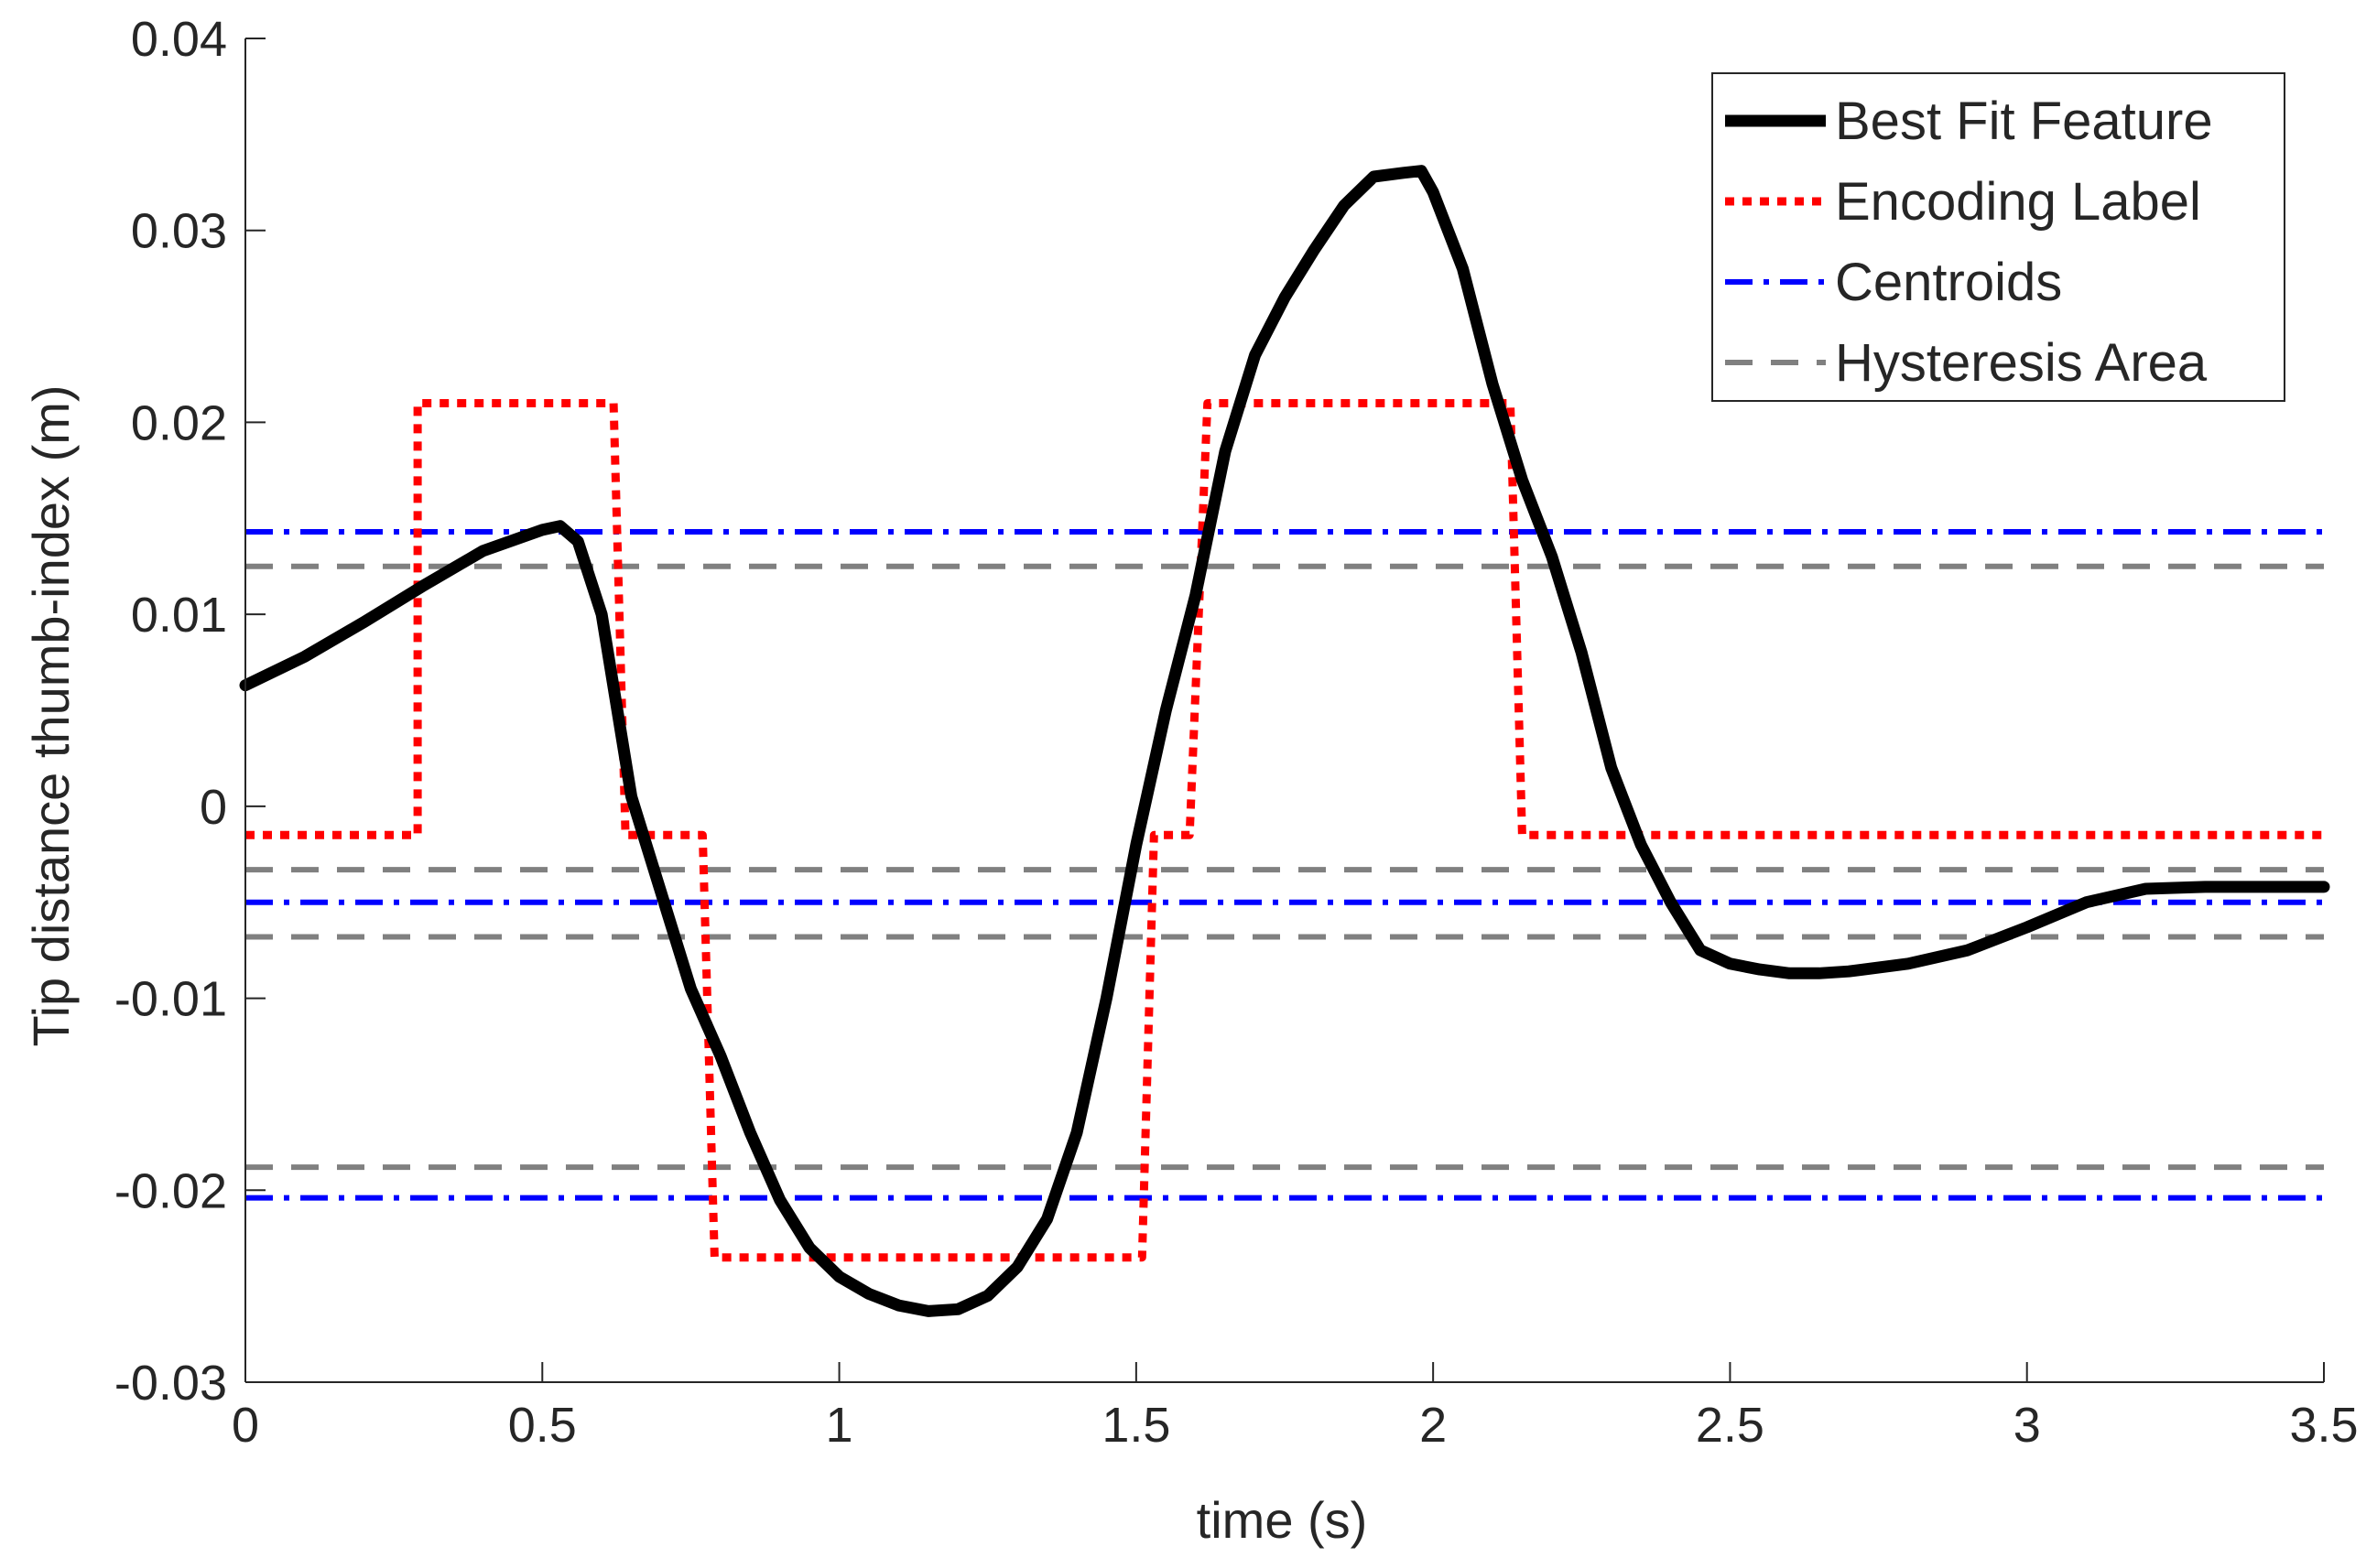 The image size is (2377, 1568). Describe the element at coordinates (840, 1425) in the screenshot. I see `x-tick-label: 1` at that location.